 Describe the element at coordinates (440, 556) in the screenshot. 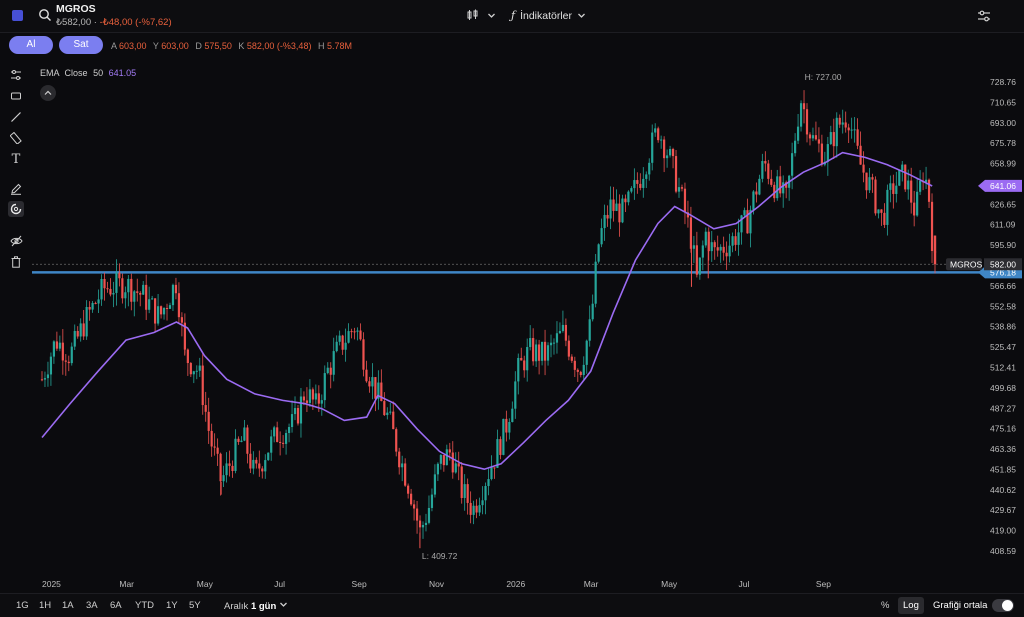

I see `low-marker: L: 409.72` at that location.